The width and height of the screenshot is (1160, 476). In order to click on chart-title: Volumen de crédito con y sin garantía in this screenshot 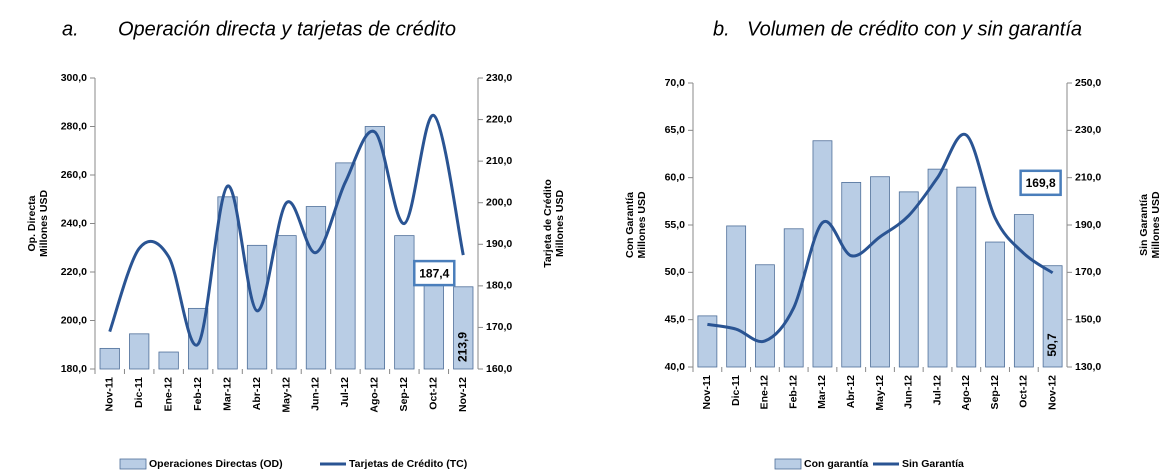, I will do `click(914, 29)`.